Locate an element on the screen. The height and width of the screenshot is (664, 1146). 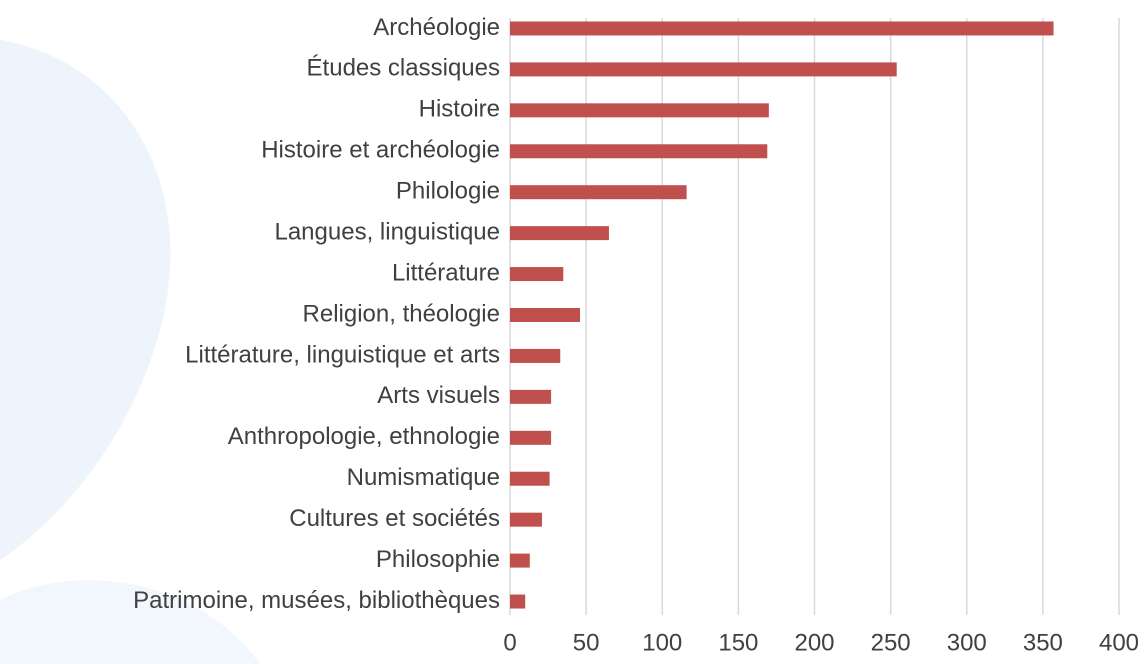
y-tick-label: Religion, théologie is located at coordinates (401, 313).